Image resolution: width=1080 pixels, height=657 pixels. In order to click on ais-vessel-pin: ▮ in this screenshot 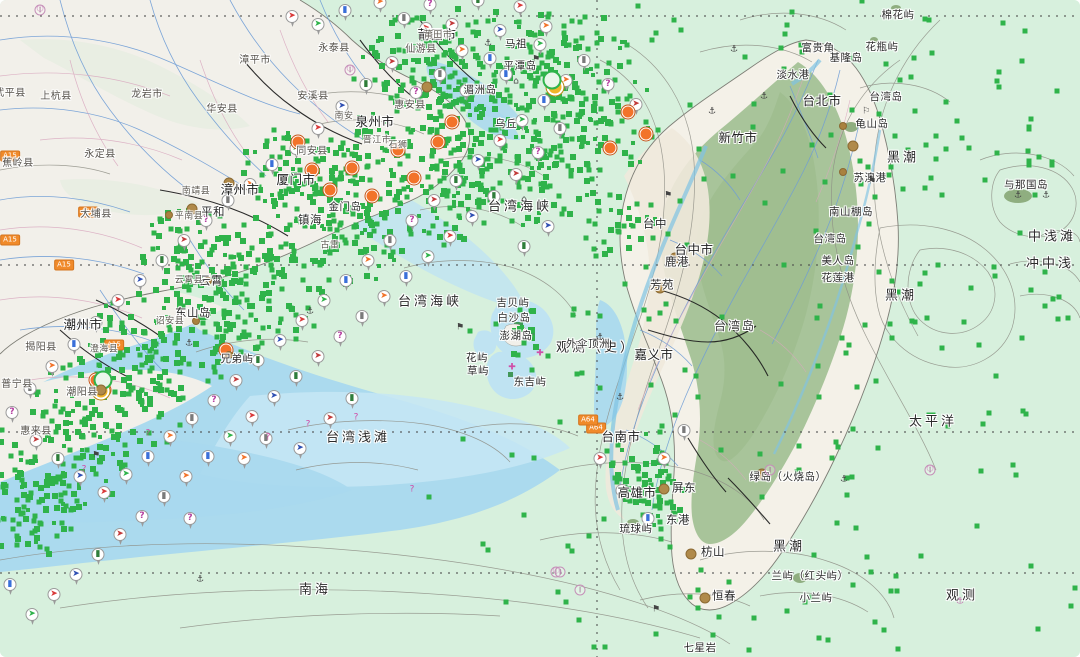, I will do `click(478, 6)`.